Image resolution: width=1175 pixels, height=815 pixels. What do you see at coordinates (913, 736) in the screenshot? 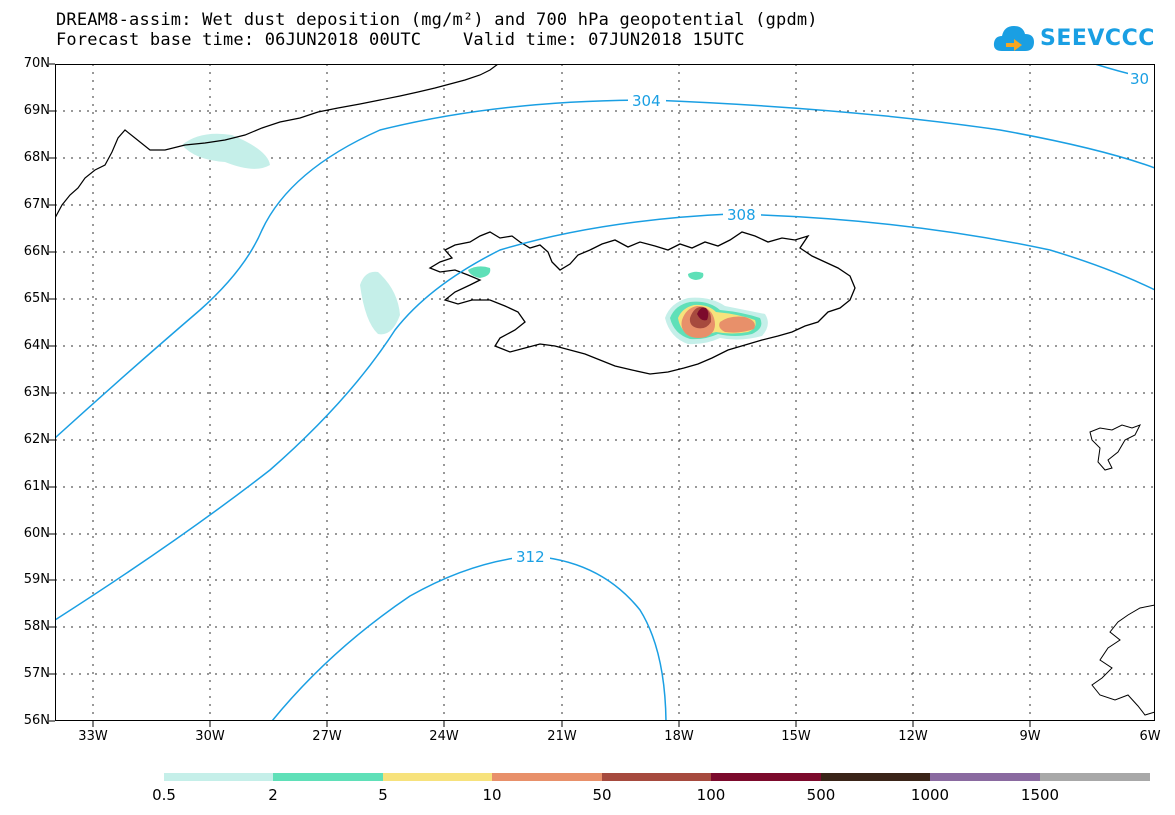
I see `lon-label: 12W` at bounding box center [913, 736].